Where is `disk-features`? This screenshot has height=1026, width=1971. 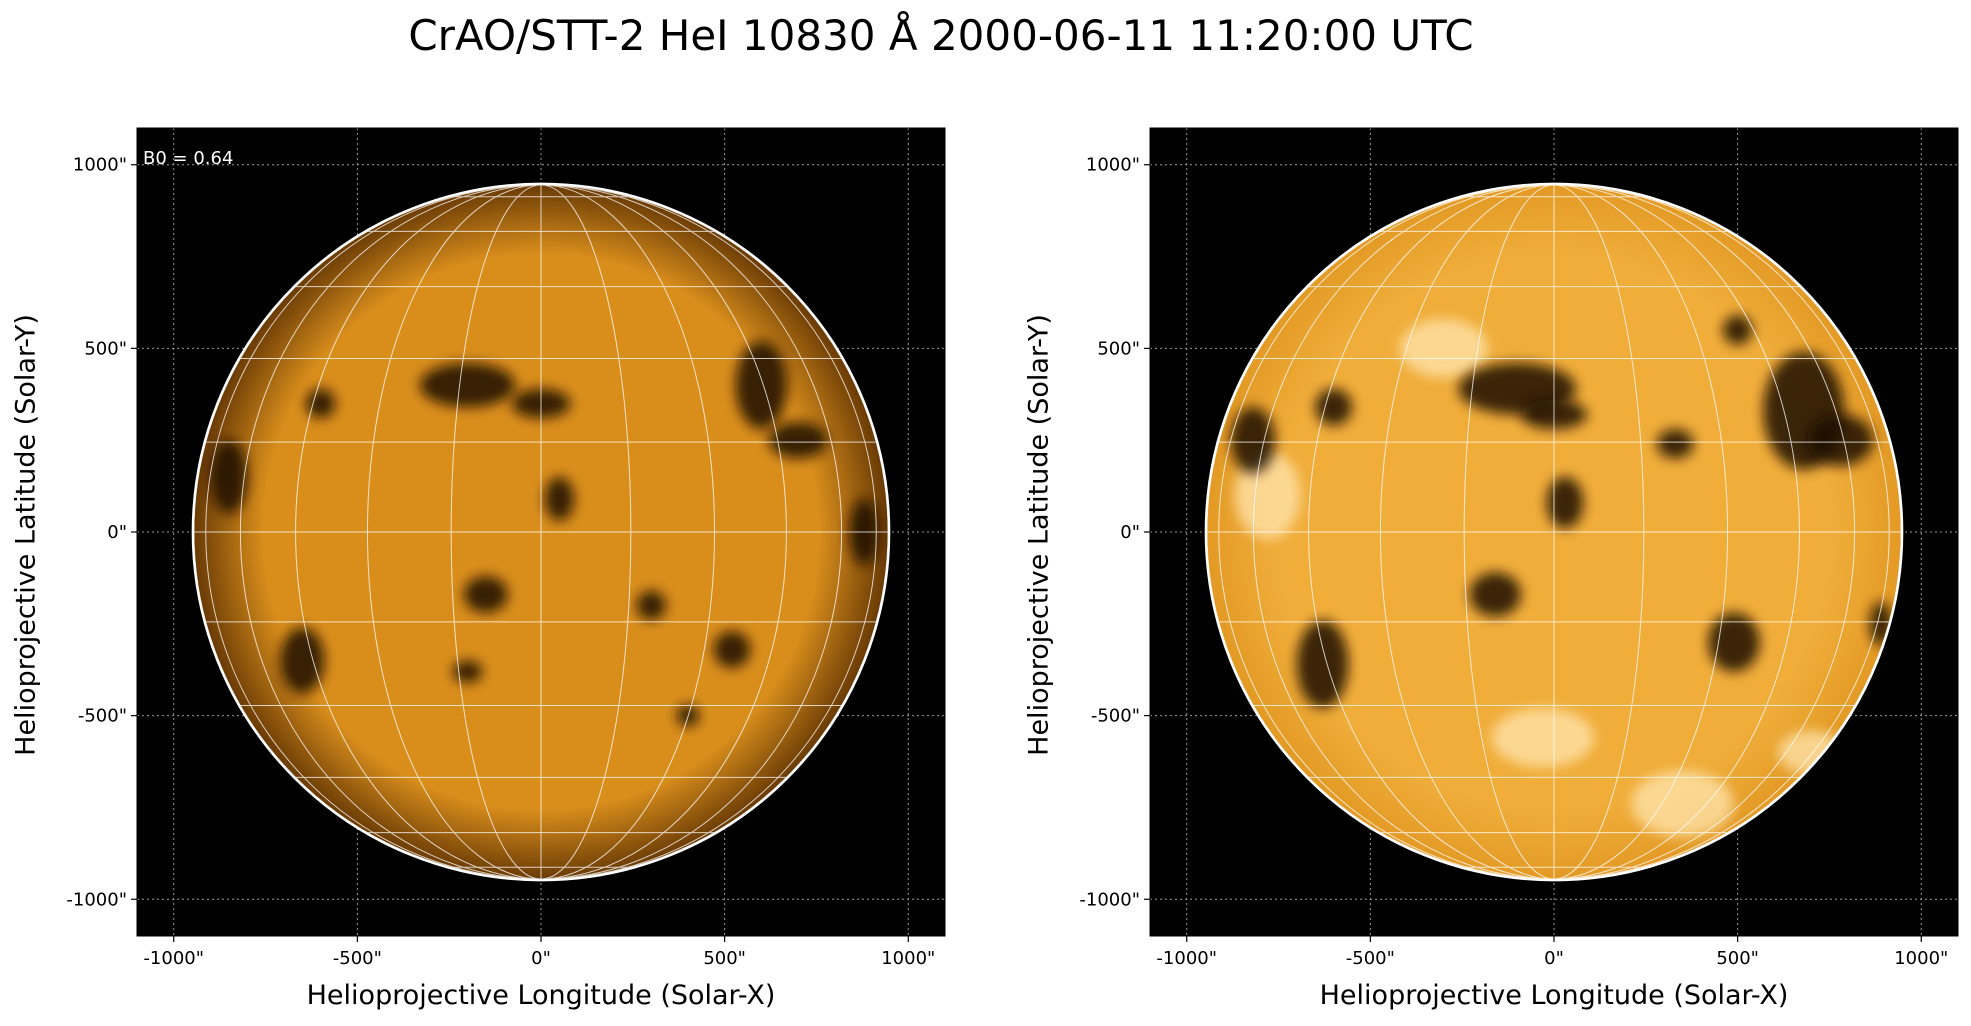
disk-features is located at coordinates (544, 534).